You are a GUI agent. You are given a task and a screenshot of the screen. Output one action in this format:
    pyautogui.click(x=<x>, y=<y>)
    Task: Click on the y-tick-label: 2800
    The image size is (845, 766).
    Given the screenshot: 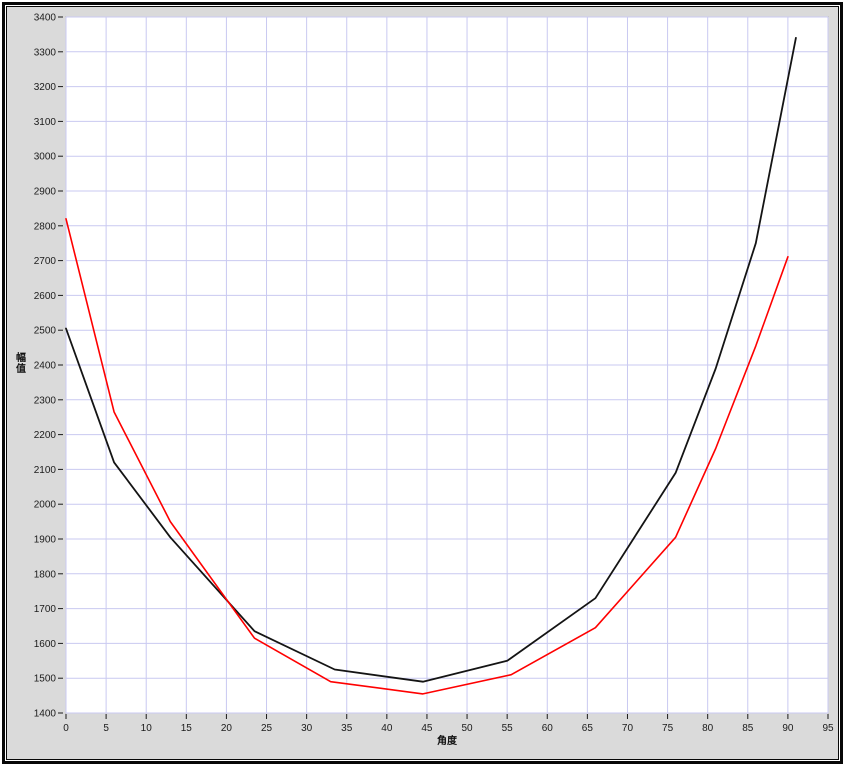 What is the action you would take?
    pyautogui.click(x=45, y=226)
    